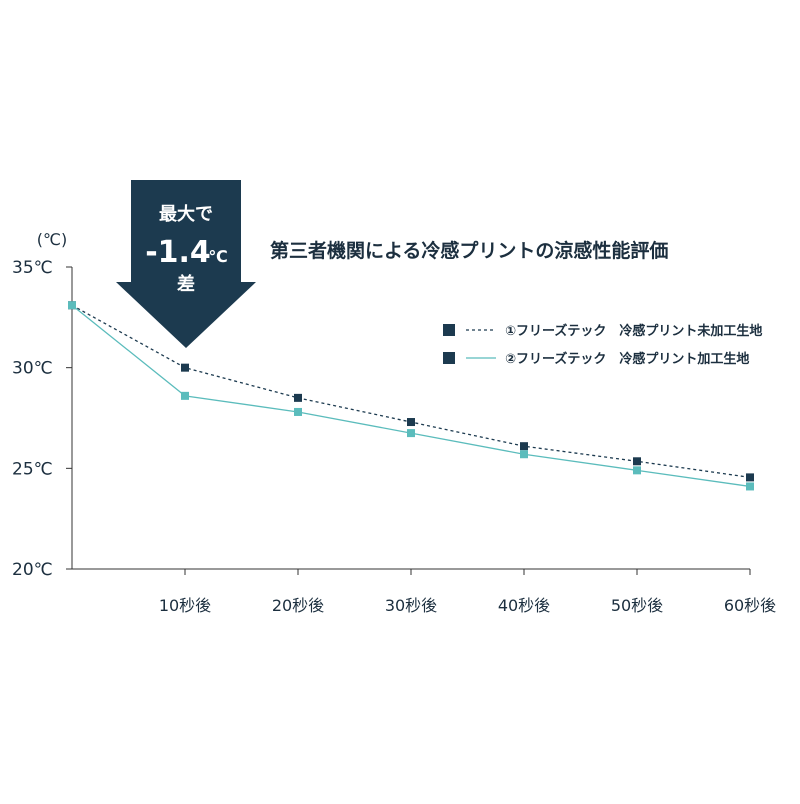 Image resolution: width=800 pixels, height=804 pixels. I want to click on x-tick-label: 20秒後, so click(298, 605).